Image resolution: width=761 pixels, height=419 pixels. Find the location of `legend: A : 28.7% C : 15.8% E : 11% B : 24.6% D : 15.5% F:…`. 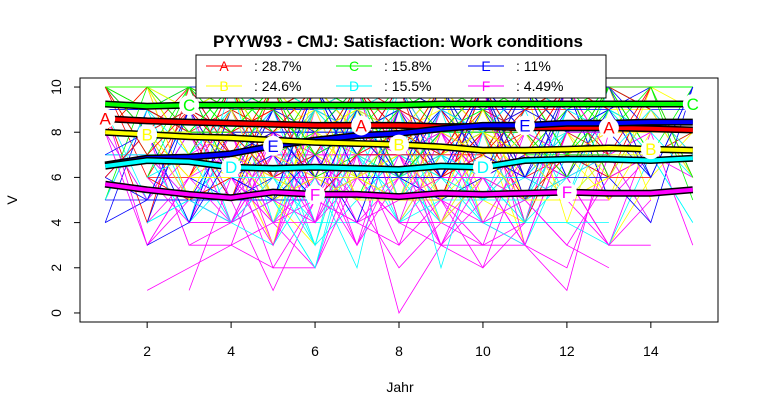

legend: A : 28.7% C : 15.8% E : 11% B : 24.6% D : 15.5% F:… is located at coordinates (401, 76).